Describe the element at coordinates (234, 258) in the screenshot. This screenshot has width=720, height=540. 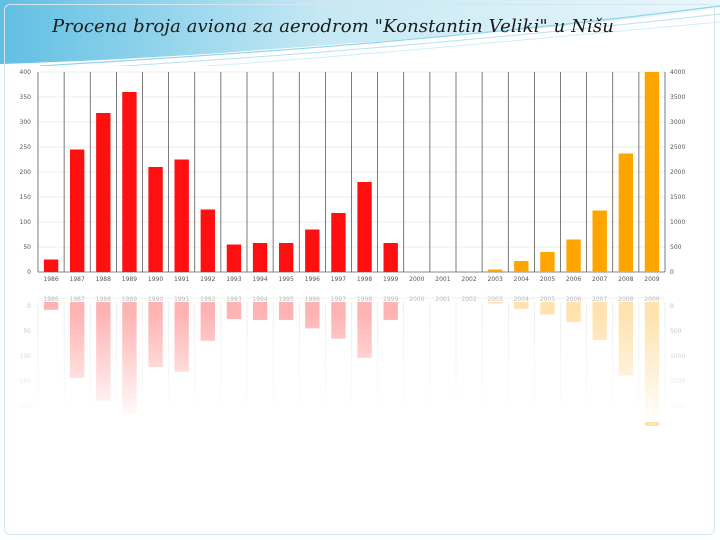
I see `bar-1993` at that location.